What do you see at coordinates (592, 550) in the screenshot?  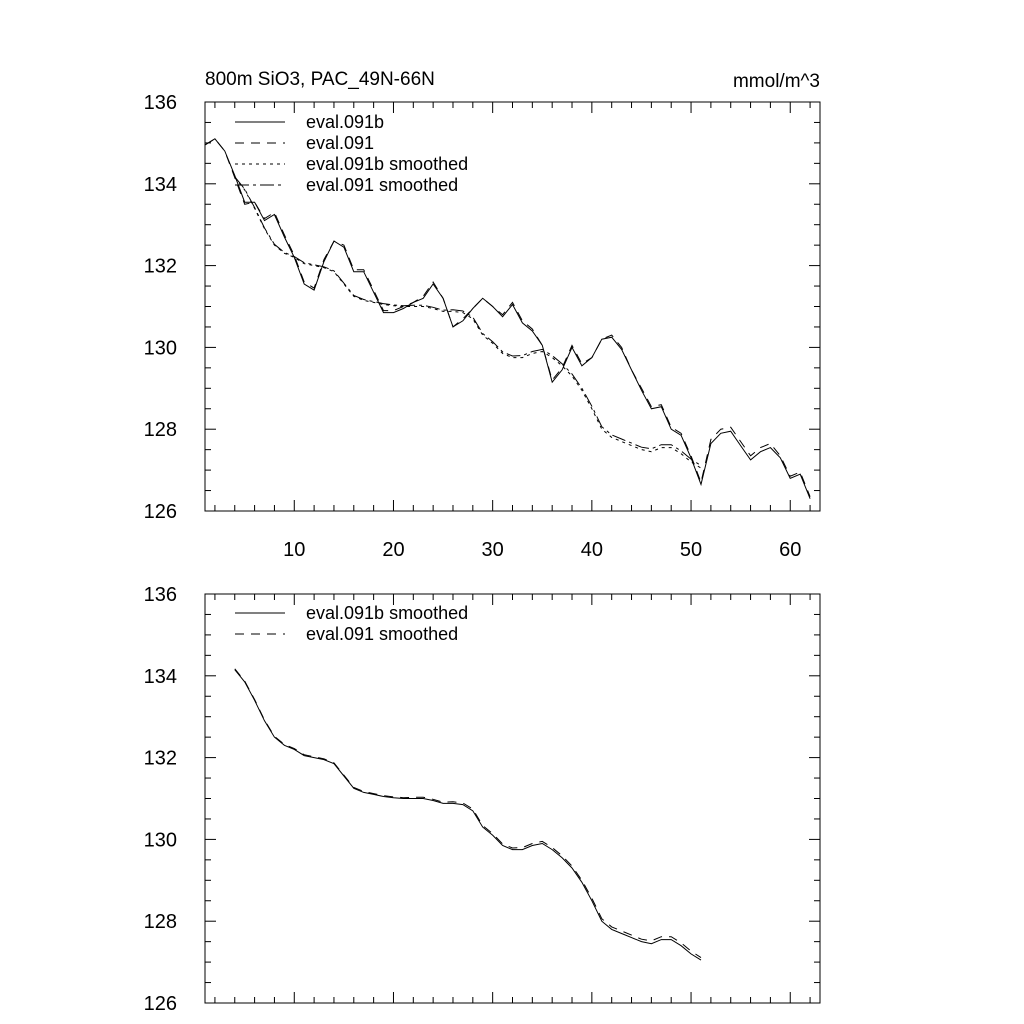 I see `x-tick-label: 40` at bounding box center [592, 550].